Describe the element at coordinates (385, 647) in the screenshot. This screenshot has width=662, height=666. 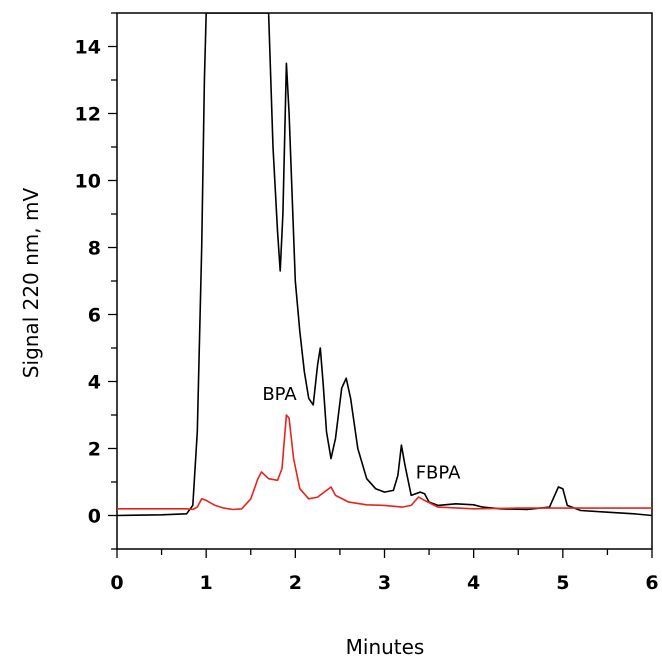
I see `x-axis-title: Minutes` at that location.